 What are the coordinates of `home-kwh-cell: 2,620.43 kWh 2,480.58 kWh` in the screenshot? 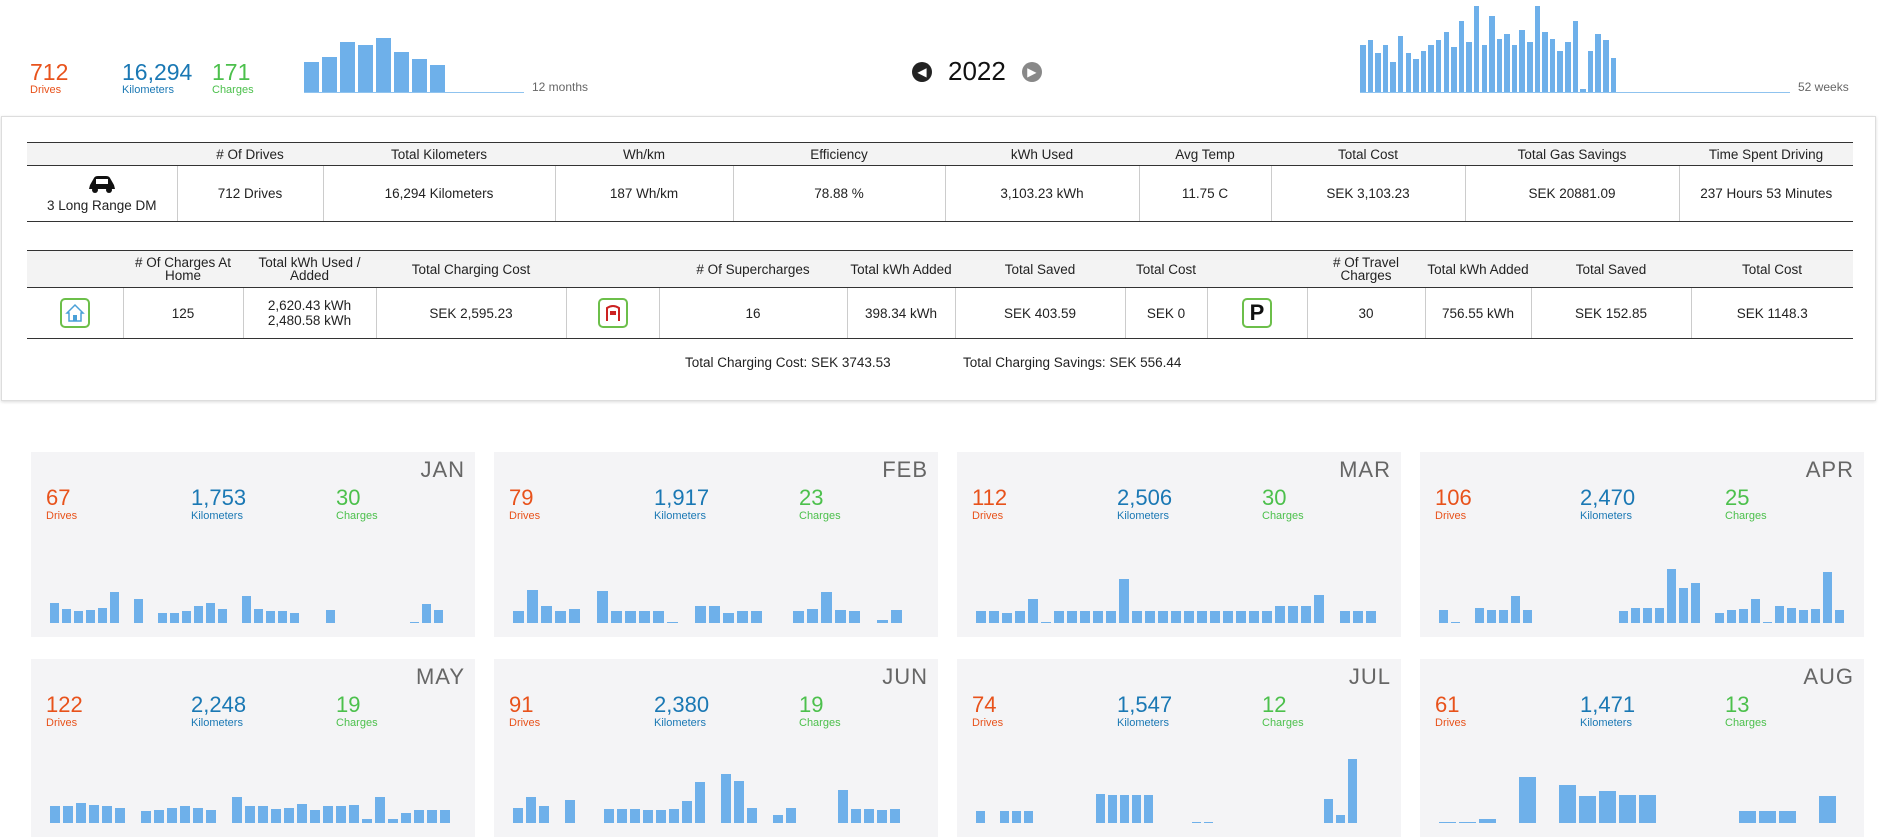 It's located at (309, 313).